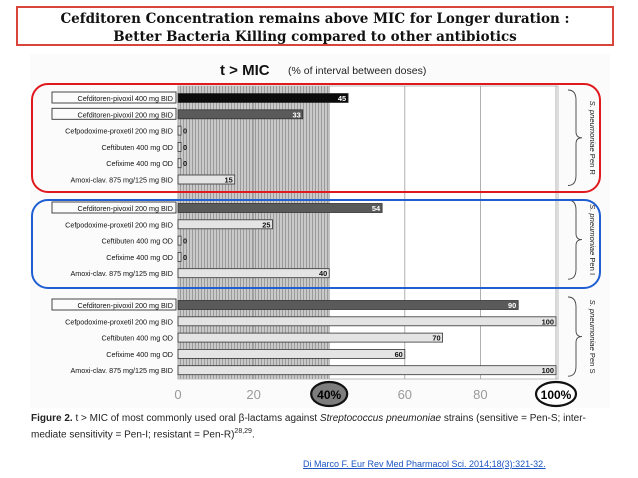 This screenshot has height=478, width=638. I want to click on bar-value-g2-0: 90, so click(512, 305).